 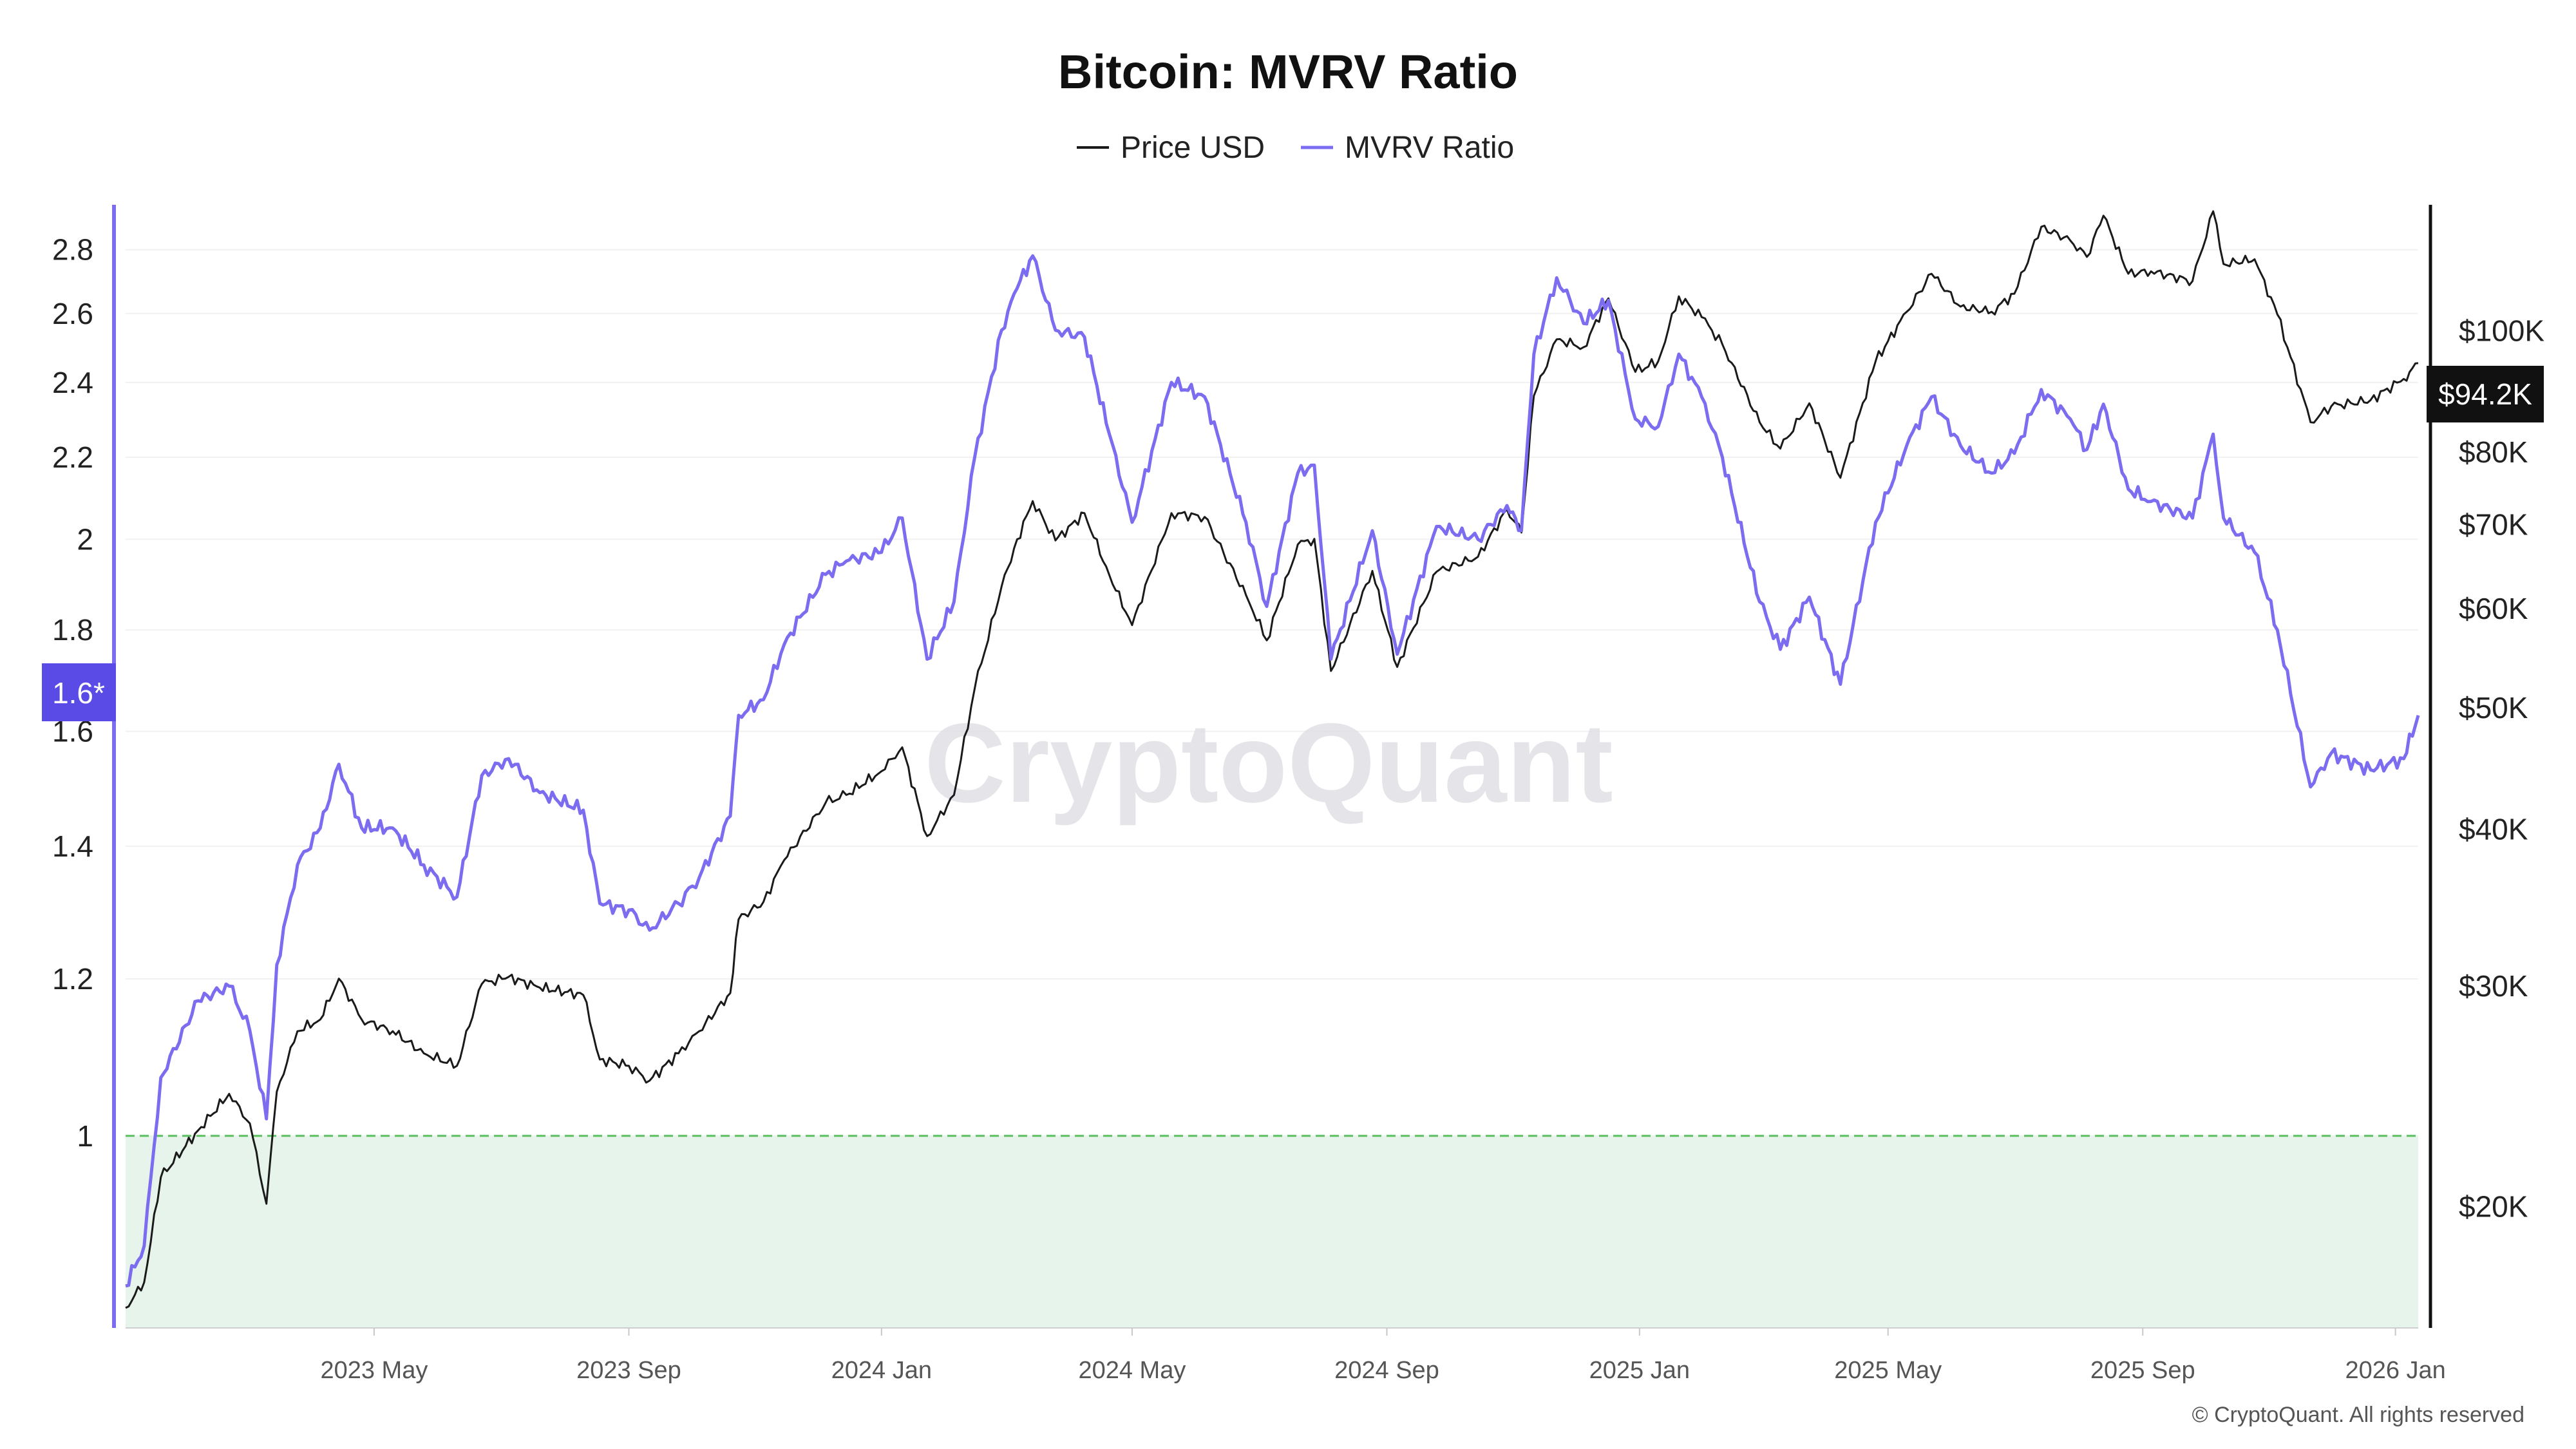 I want to click on x-tick-label: 2025 May, so click(x=1888, y=1370).